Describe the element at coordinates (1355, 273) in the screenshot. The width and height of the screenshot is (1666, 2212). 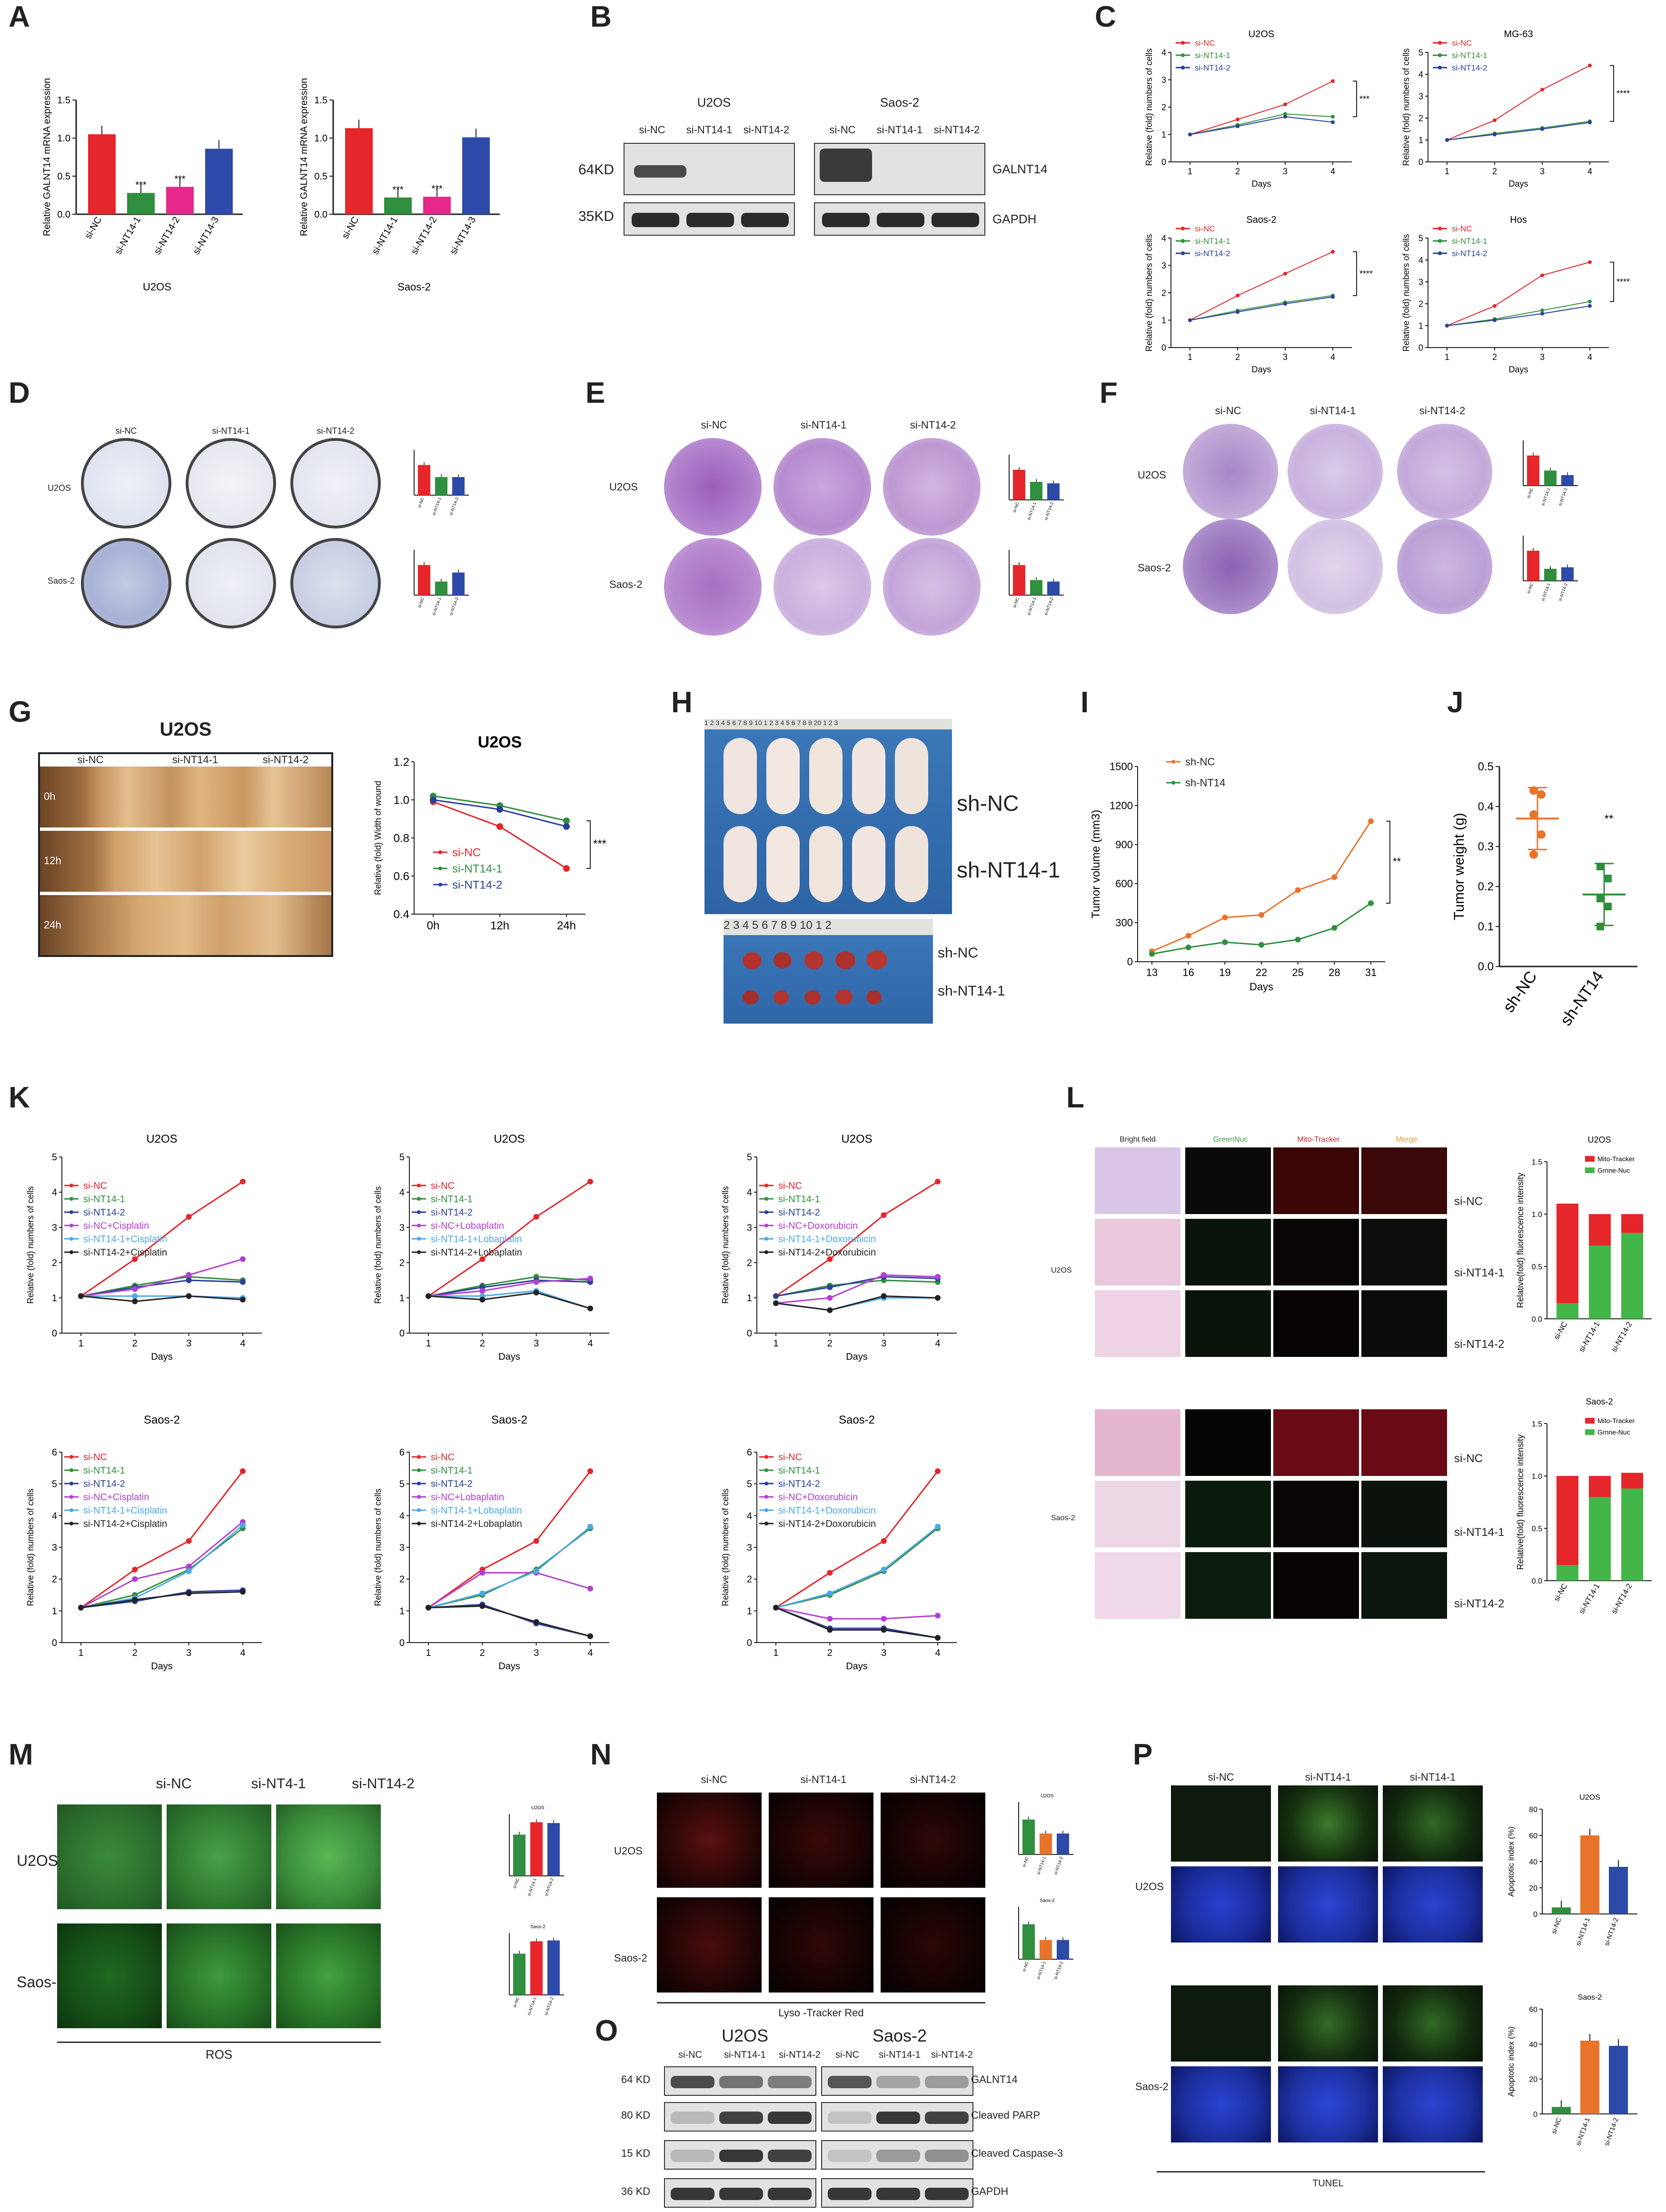
I see `sig-bracket` at that location.